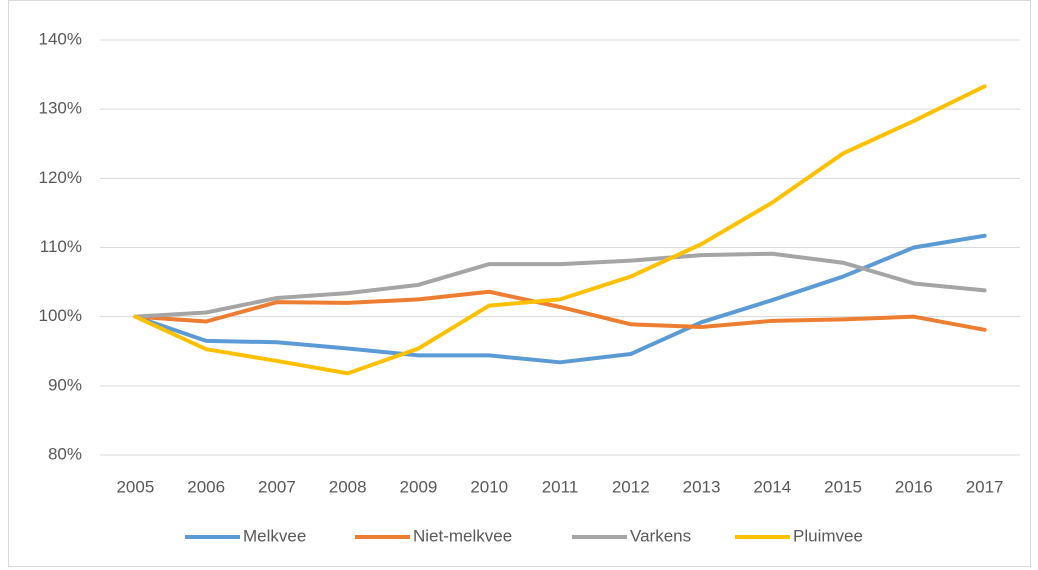 This screenshot has width=1038, height=570. I want to click on x-tick-label: 2007, so click(277, 486).